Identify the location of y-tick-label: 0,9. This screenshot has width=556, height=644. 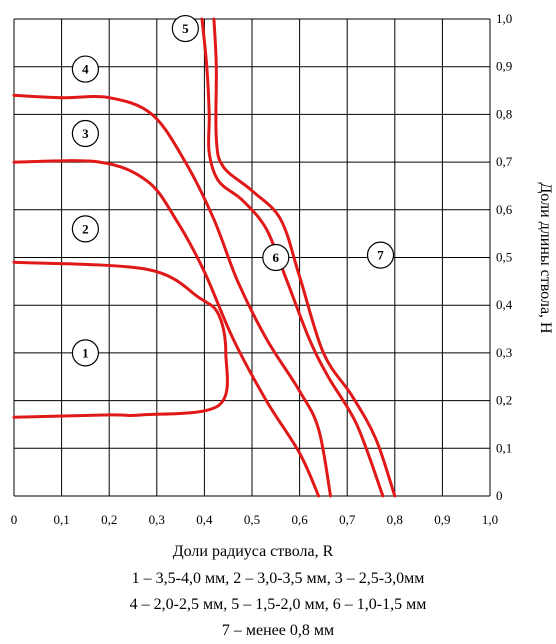
(504, 66).